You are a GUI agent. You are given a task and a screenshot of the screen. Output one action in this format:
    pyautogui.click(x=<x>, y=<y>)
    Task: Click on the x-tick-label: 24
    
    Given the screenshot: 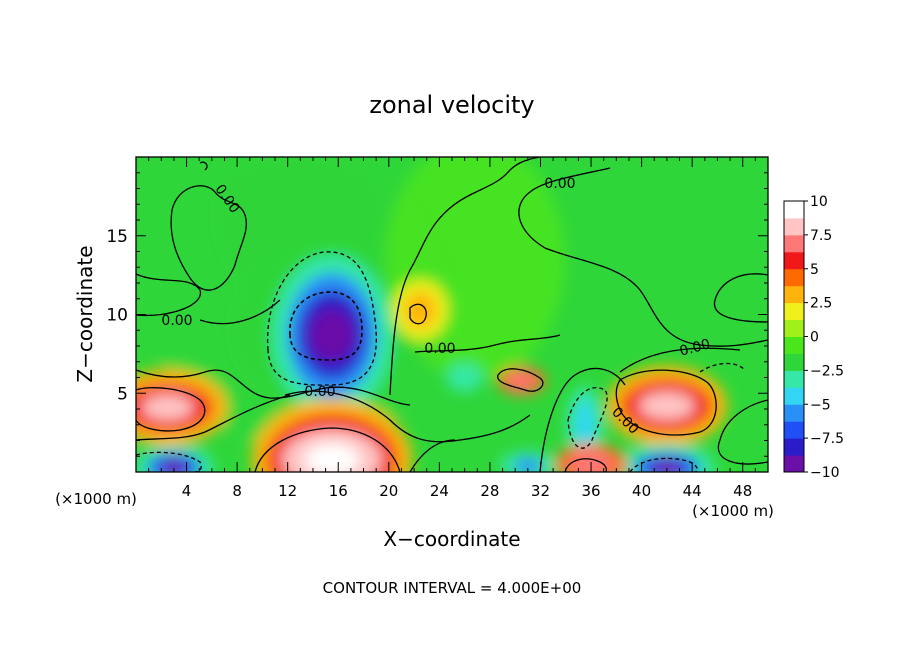 What is the action you would take?
    pyautogui.click(x=439, y=491)
    